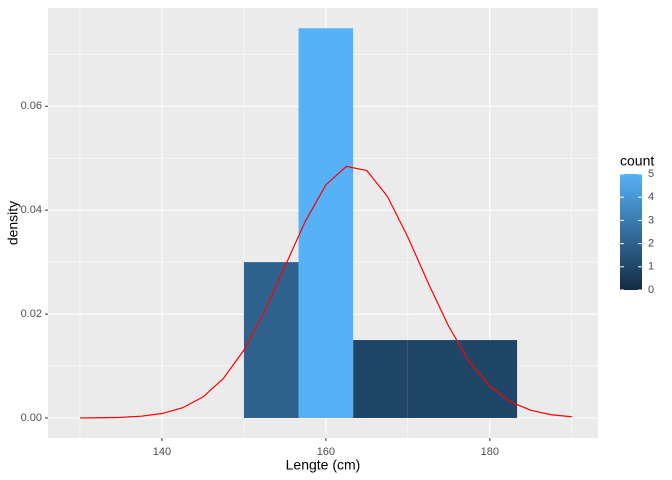 This screenshot has height=480, width=672. I want to click on x-tick-label: 140, so click(162, 452).